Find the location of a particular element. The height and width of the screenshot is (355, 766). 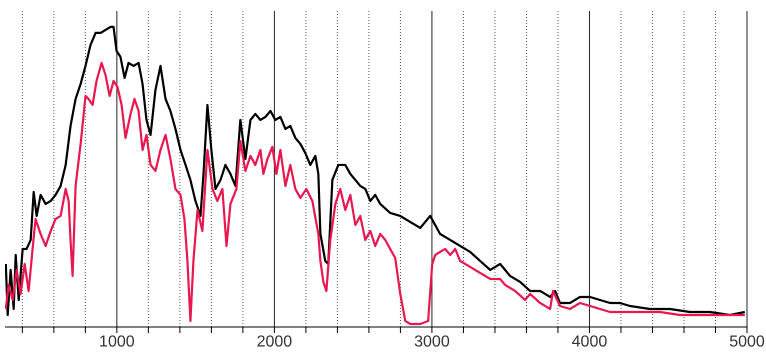

x-tick-label: 3000 is located at coordinates (432, 341).